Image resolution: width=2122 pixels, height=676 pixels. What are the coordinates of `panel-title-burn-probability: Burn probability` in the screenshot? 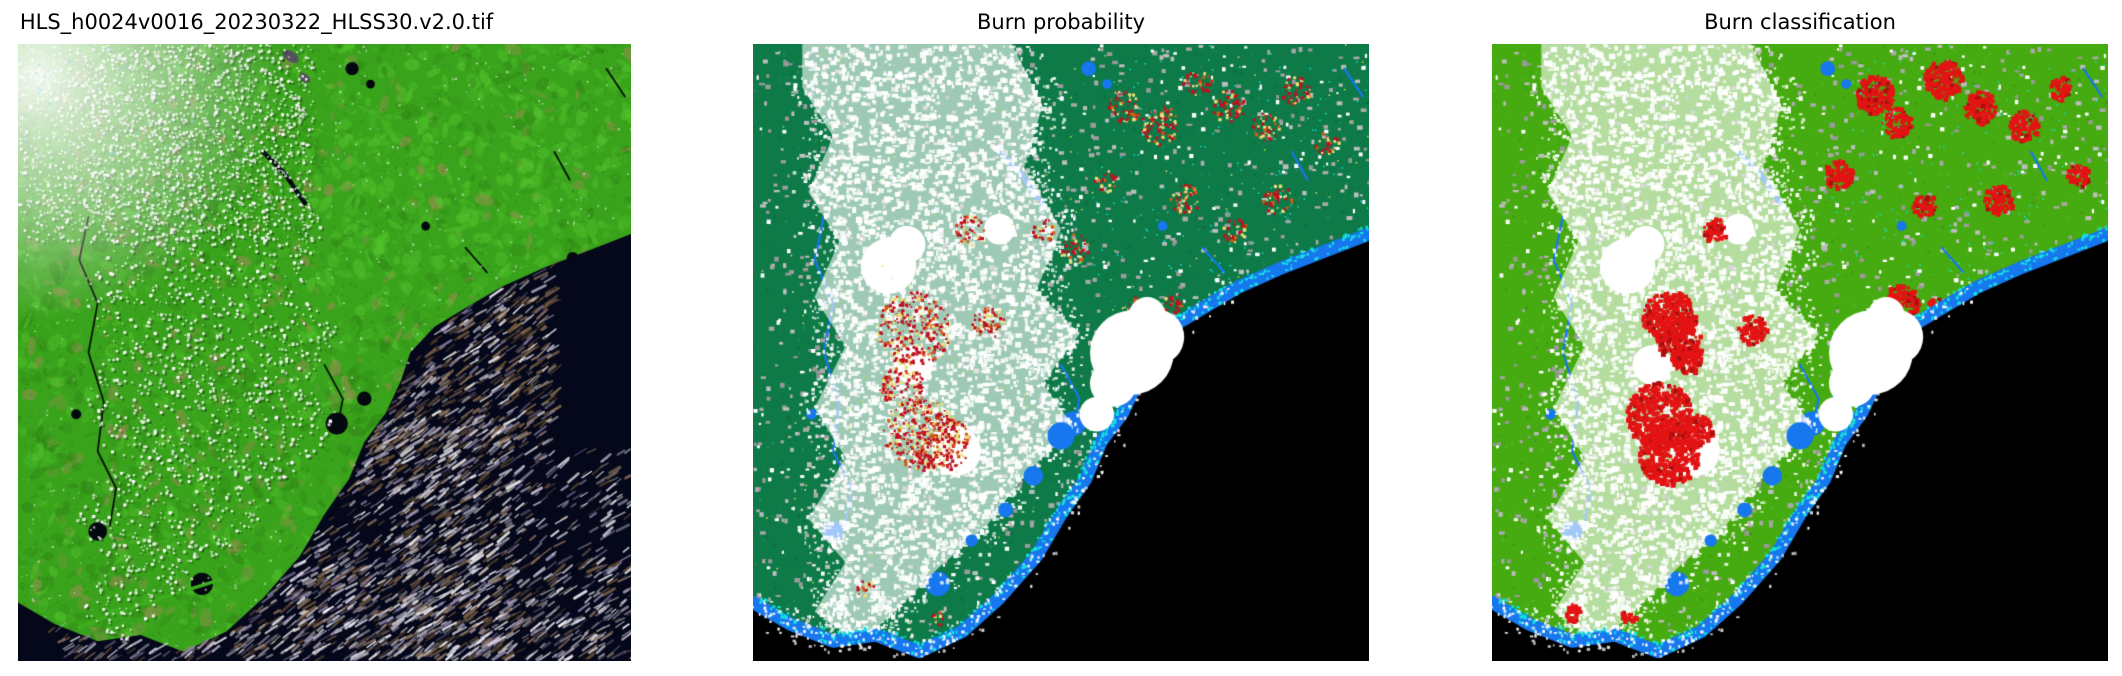 It's located at (1060, 22).